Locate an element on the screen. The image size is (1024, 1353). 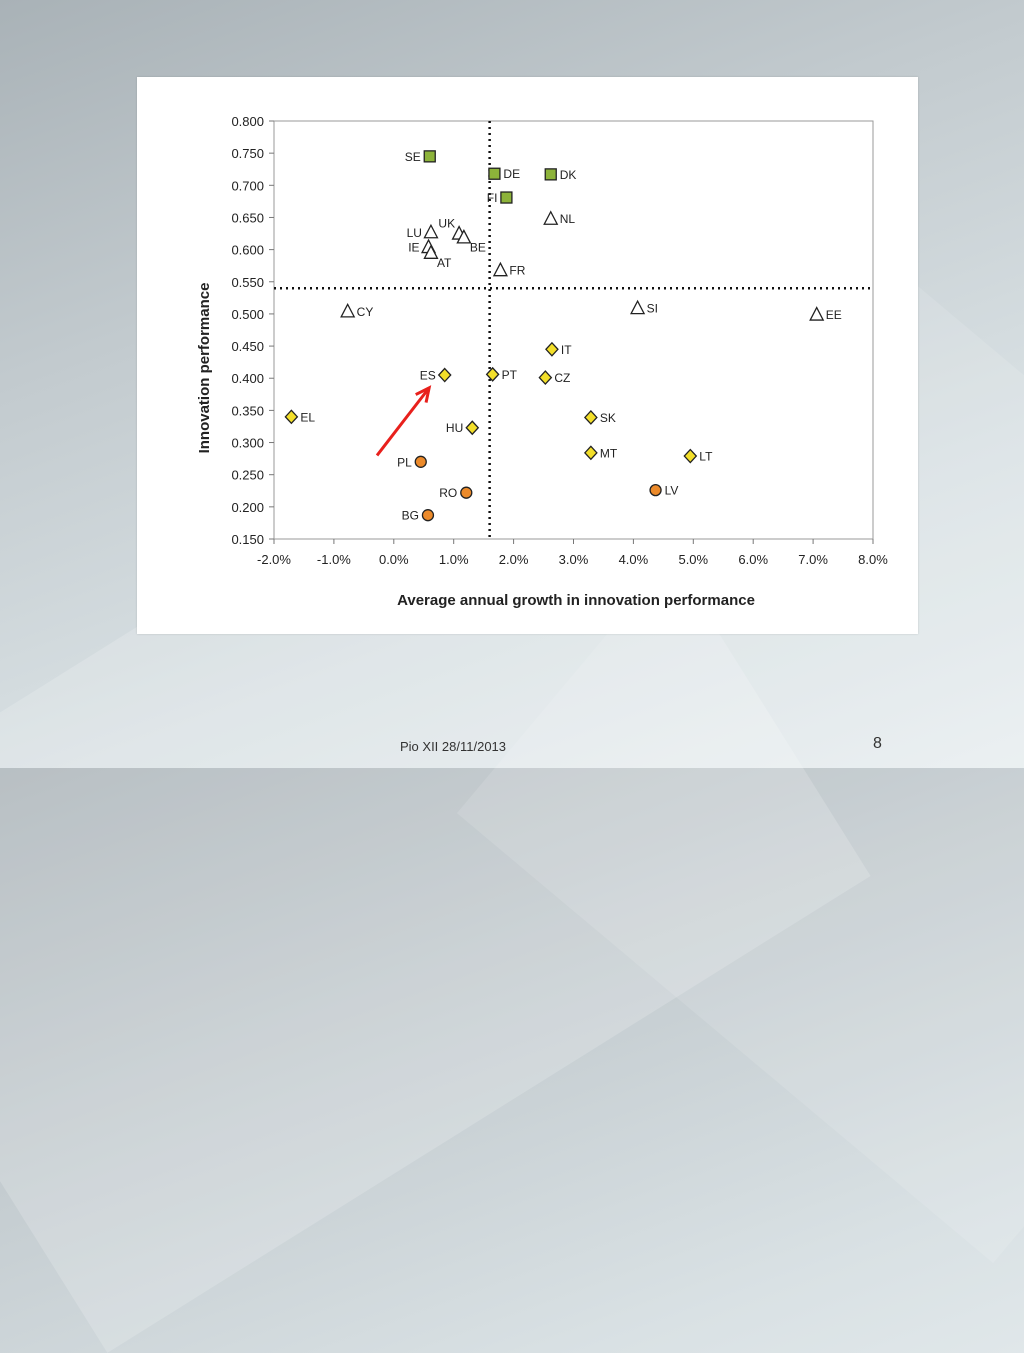
y-tick-label: 0.350 is located at coordinates (247, 410).